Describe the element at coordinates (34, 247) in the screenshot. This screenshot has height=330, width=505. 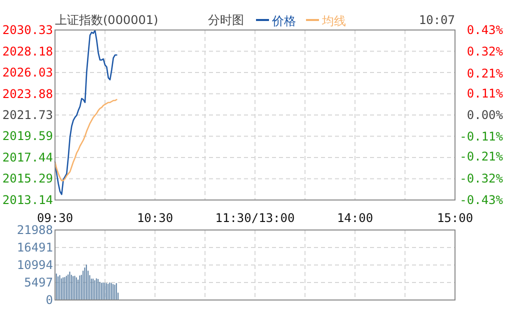
I see `y-tick-label: 16491` at that location.